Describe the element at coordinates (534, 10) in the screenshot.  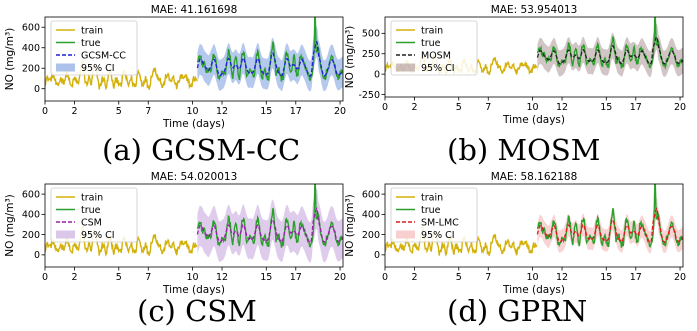
I see `chart-title: MAE: 53.954013` at that location.